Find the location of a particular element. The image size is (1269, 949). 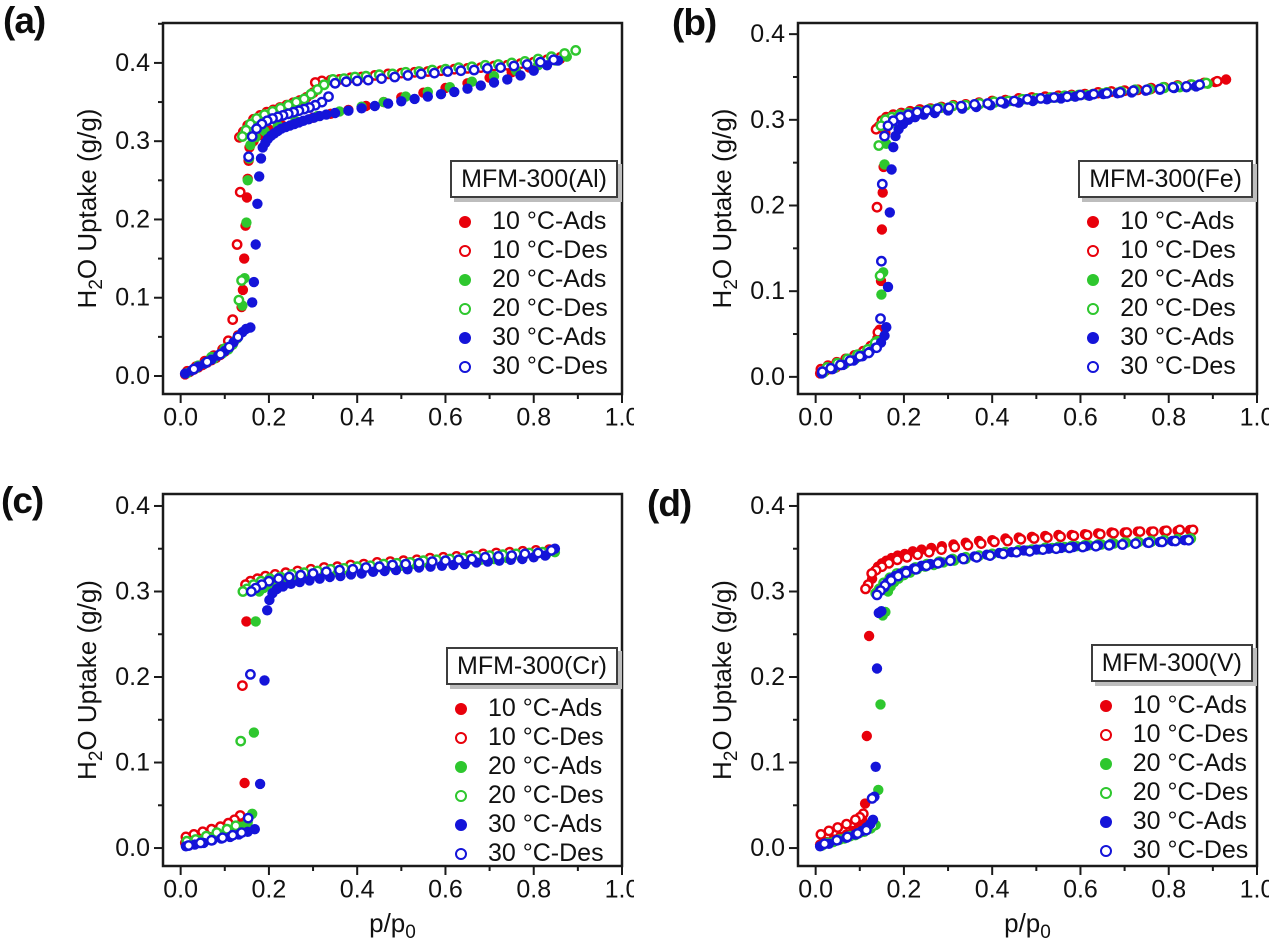

legend-label: 20 °C-Ads is located at coordinates (549, 279).